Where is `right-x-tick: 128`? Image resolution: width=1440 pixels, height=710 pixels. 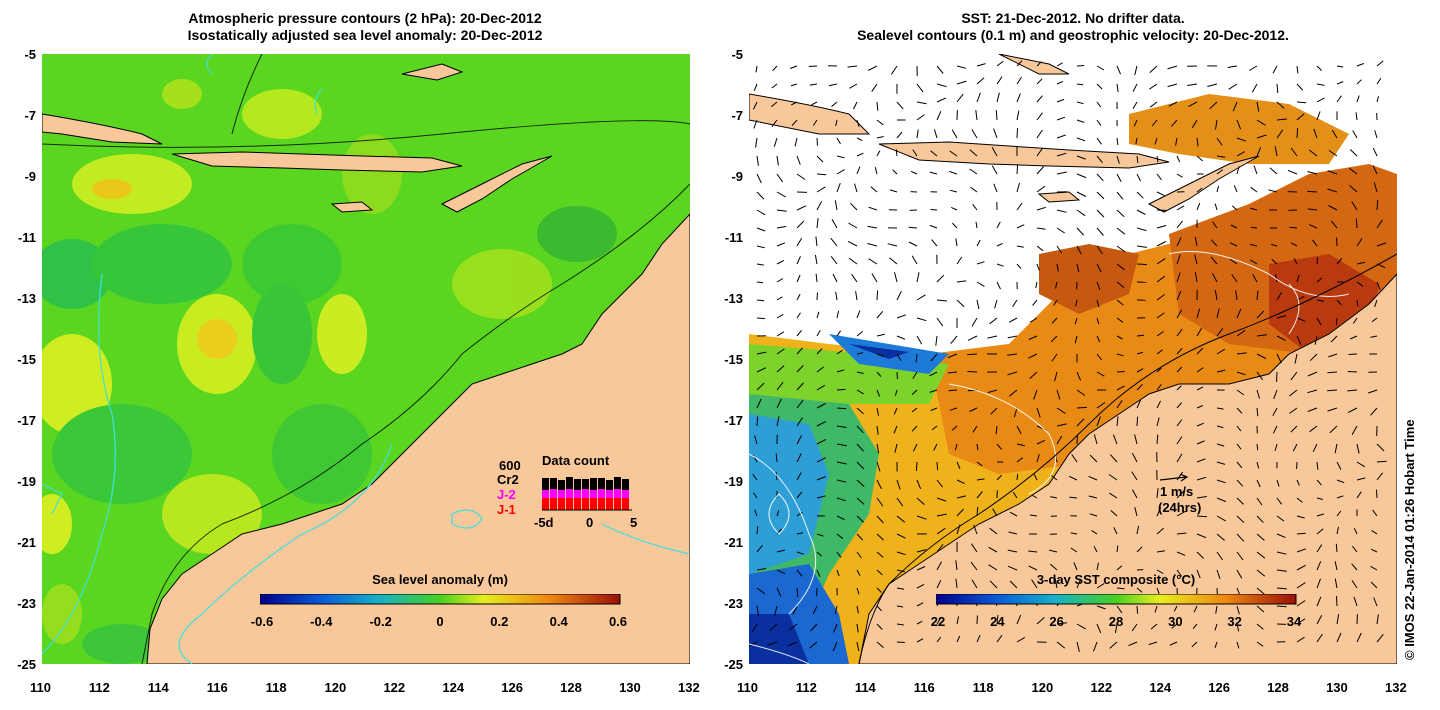 right-x-tick: 128 is located at coordinates (1278, 687).